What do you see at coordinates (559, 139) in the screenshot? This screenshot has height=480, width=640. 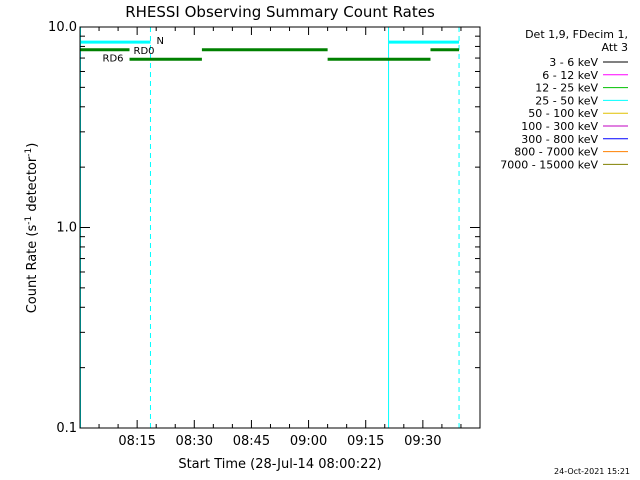 I see `legend-entry-label-6: 300 - 800 keV` at bounding box center [559, 139].